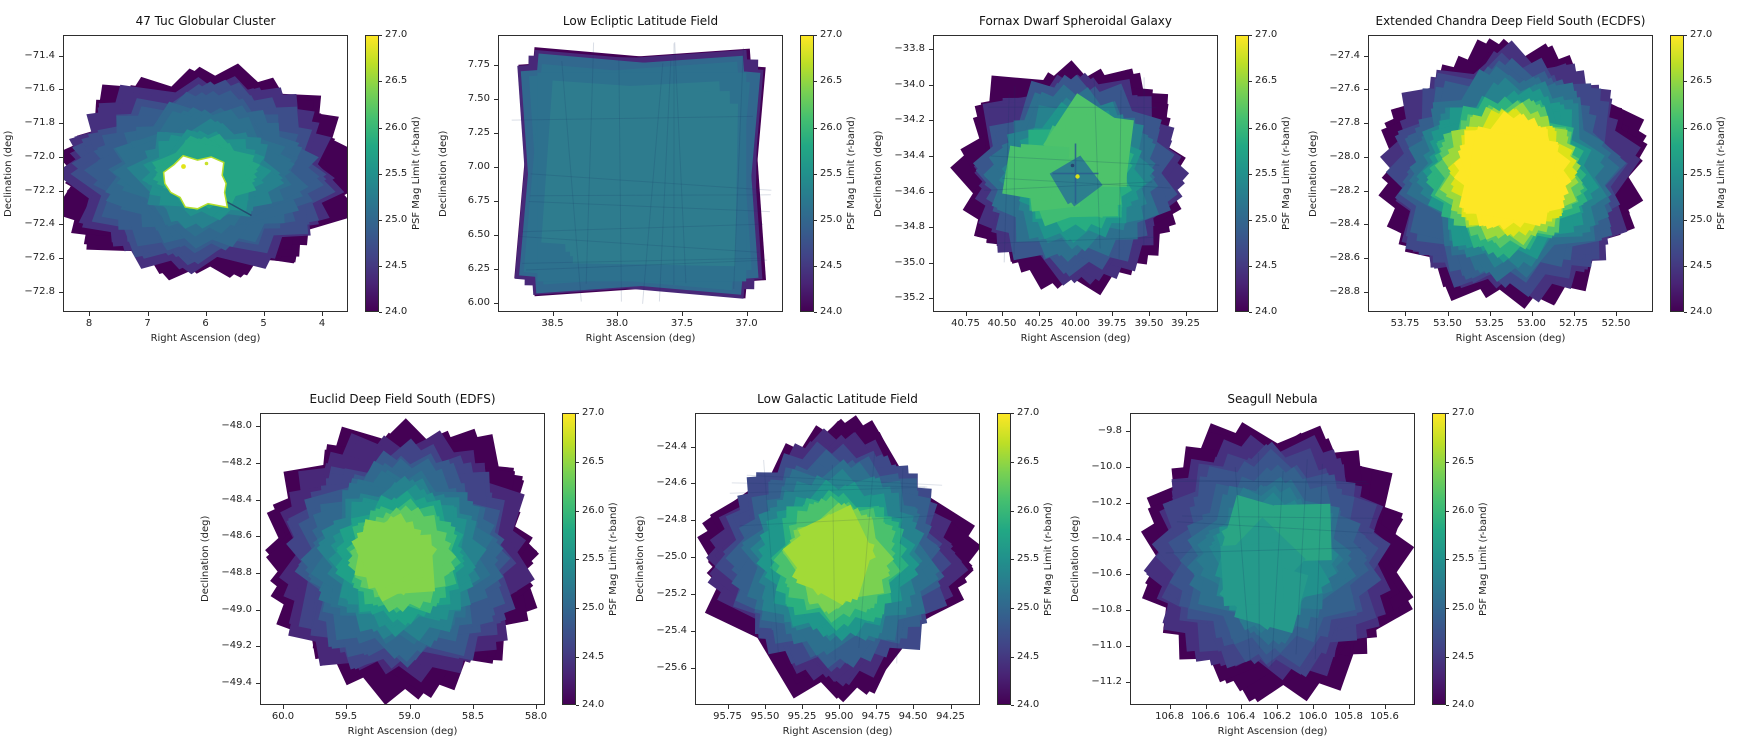 This screenshot has width=1739, height=751. What do you see at coordinates (396, 265) in the screenshot?
I see `colorbar-tick-label: 24.5` at bounding box center [396, 265].